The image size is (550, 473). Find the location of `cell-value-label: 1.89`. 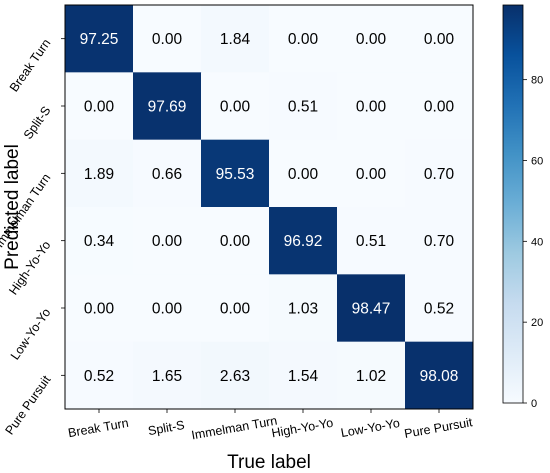

cell-value-label: 1.89 is located at coordinates (99, 174).